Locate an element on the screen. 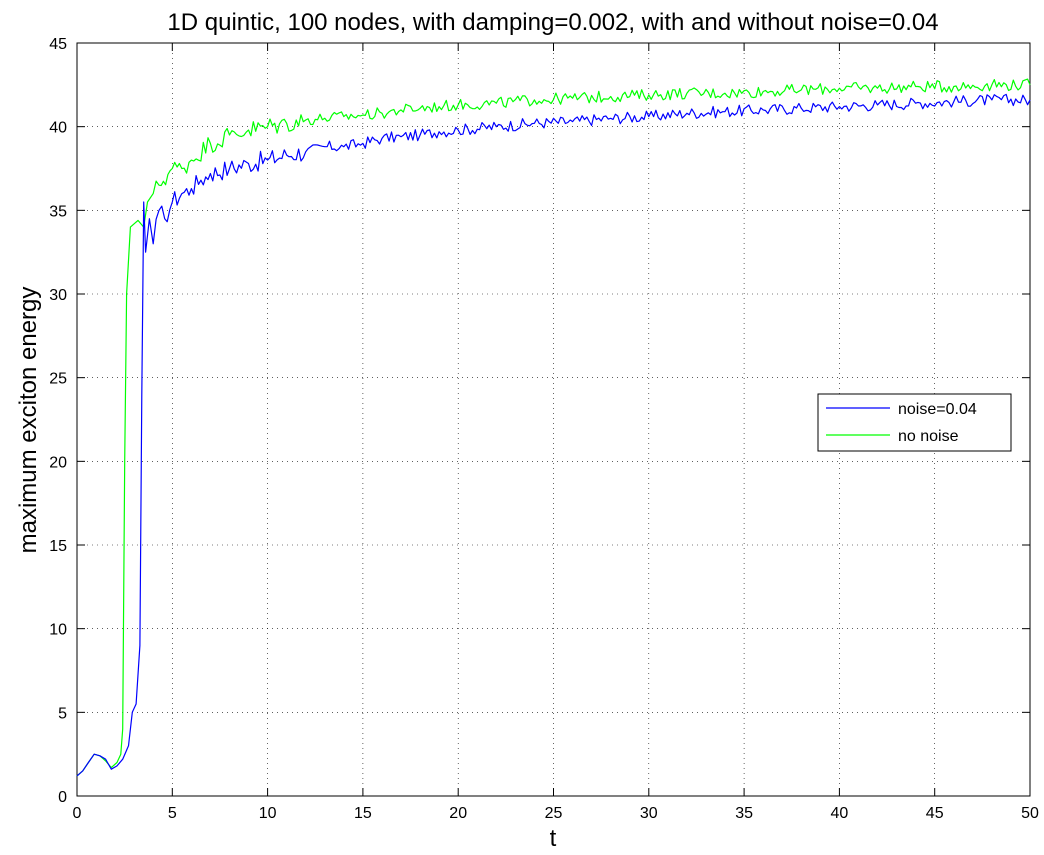  legend-box is located at coordinates (914, 422).